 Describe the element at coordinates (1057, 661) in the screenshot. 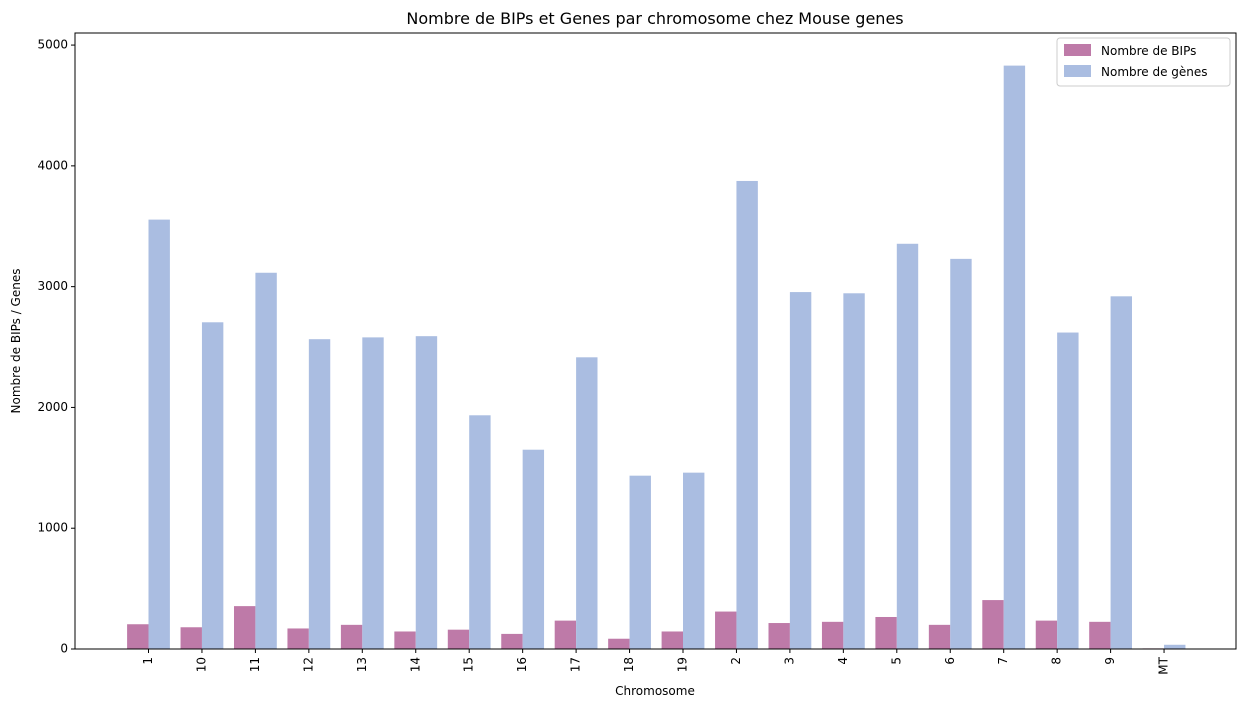

I see `x-tick-label: 8` at that location.